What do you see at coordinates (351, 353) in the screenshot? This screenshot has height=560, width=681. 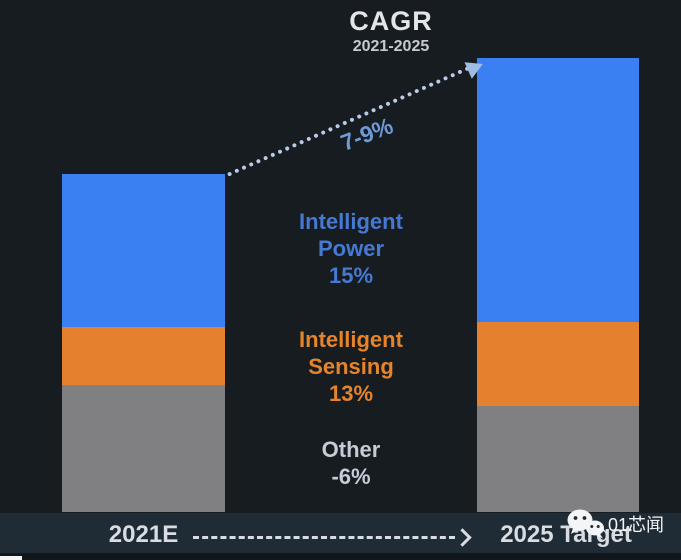 I see `legend-series-name: Intelligent Sensing` at bounding box center [351, 353].